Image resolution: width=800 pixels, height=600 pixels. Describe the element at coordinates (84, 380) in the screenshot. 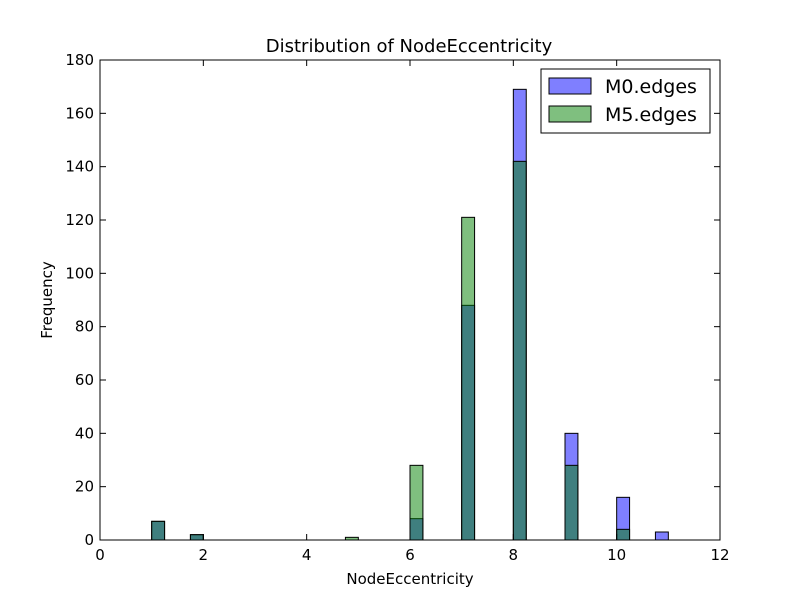

I see `y-tick-label: 60` at that location.